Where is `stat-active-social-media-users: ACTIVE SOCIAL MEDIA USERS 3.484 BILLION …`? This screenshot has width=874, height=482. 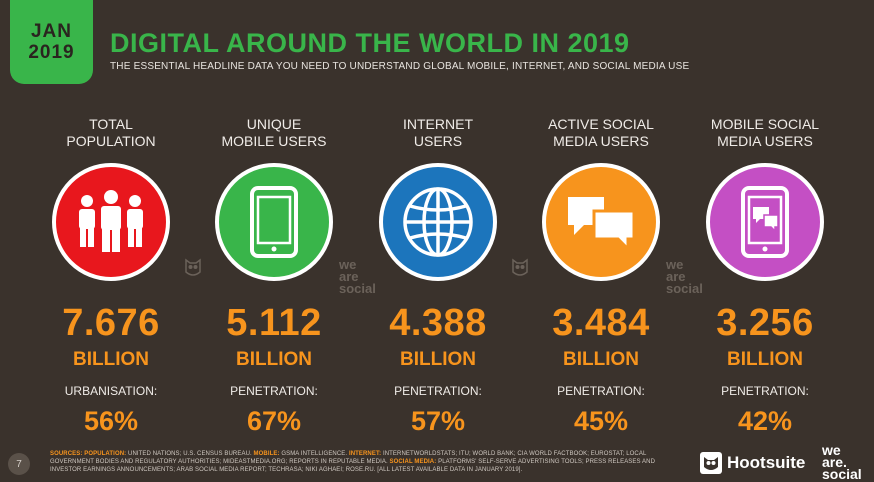
stat-active-social-media-users: ACTIVE SOCIAL MEDIA USERS 3.484 BILLION … is located at coordinates (601, 276).